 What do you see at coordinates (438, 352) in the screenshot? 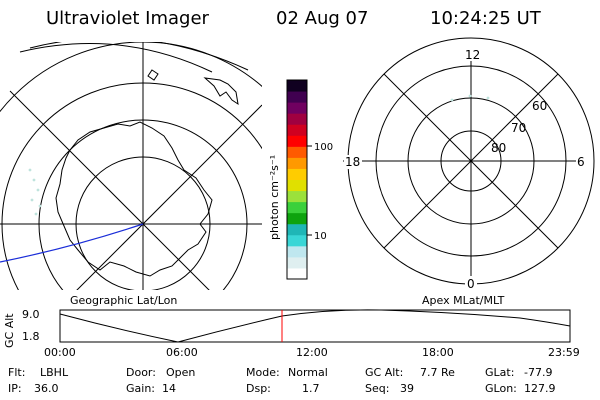
I see `x-tick-1800: 18:00` at bounding box center [438, 352].